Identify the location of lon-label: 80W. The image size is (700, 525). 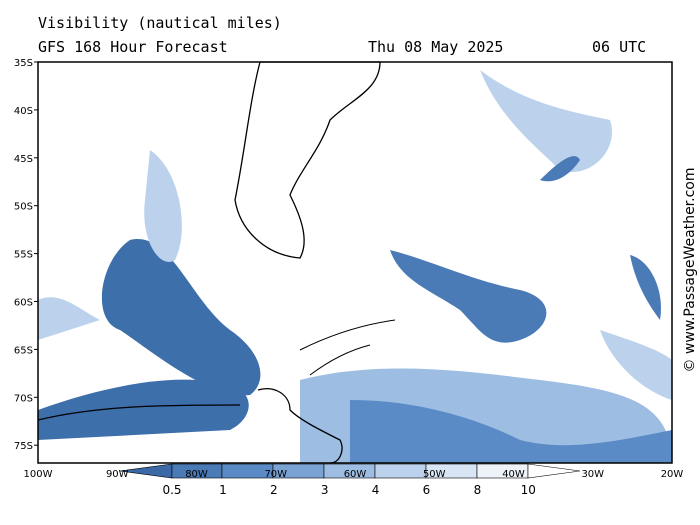
(196, 474).